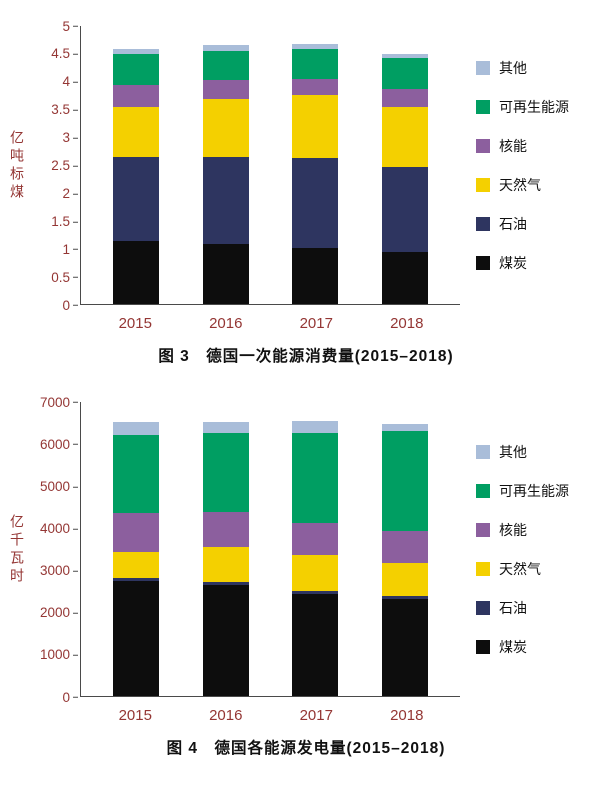  I want to click on legend-label: 天然气, so click(520, 185).